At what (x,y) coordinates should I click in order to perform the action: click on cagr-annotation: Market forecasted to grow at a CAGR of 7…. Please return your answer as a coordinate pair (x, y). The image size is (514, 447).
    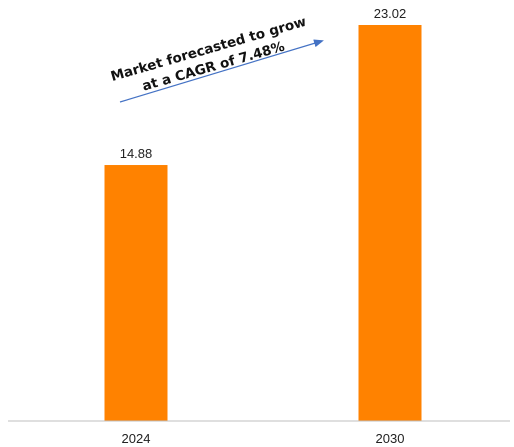
    Looking at the image, I should click on (208, 54).